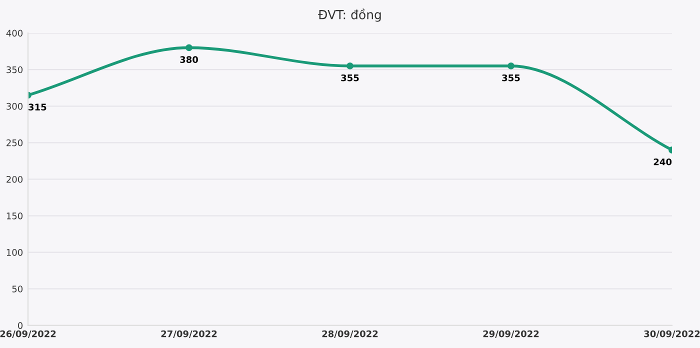 The width and height of the screenshot is (700, 348). Describe the element at coordinates (20, 325) in the screenshot. I see `y-tick-label: 0` at that location.